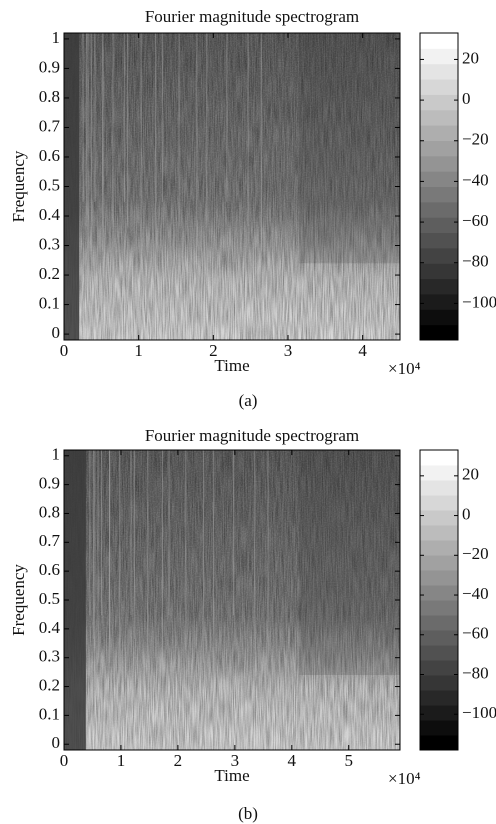  Describe the element at coordinates (248, 400) in the screenshot. I see `caption: (a)` at that location.